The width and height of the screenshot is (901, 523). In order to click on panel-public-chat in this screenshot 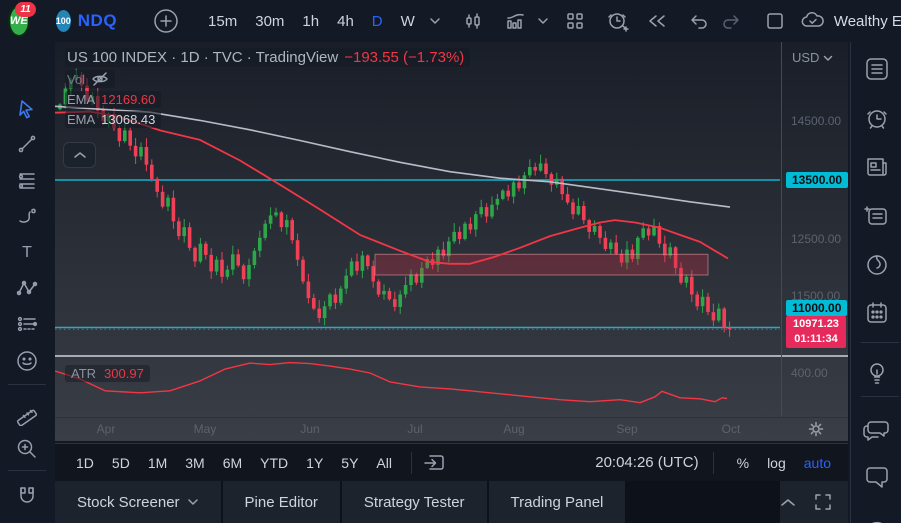, I will do `click(877, 430)`.